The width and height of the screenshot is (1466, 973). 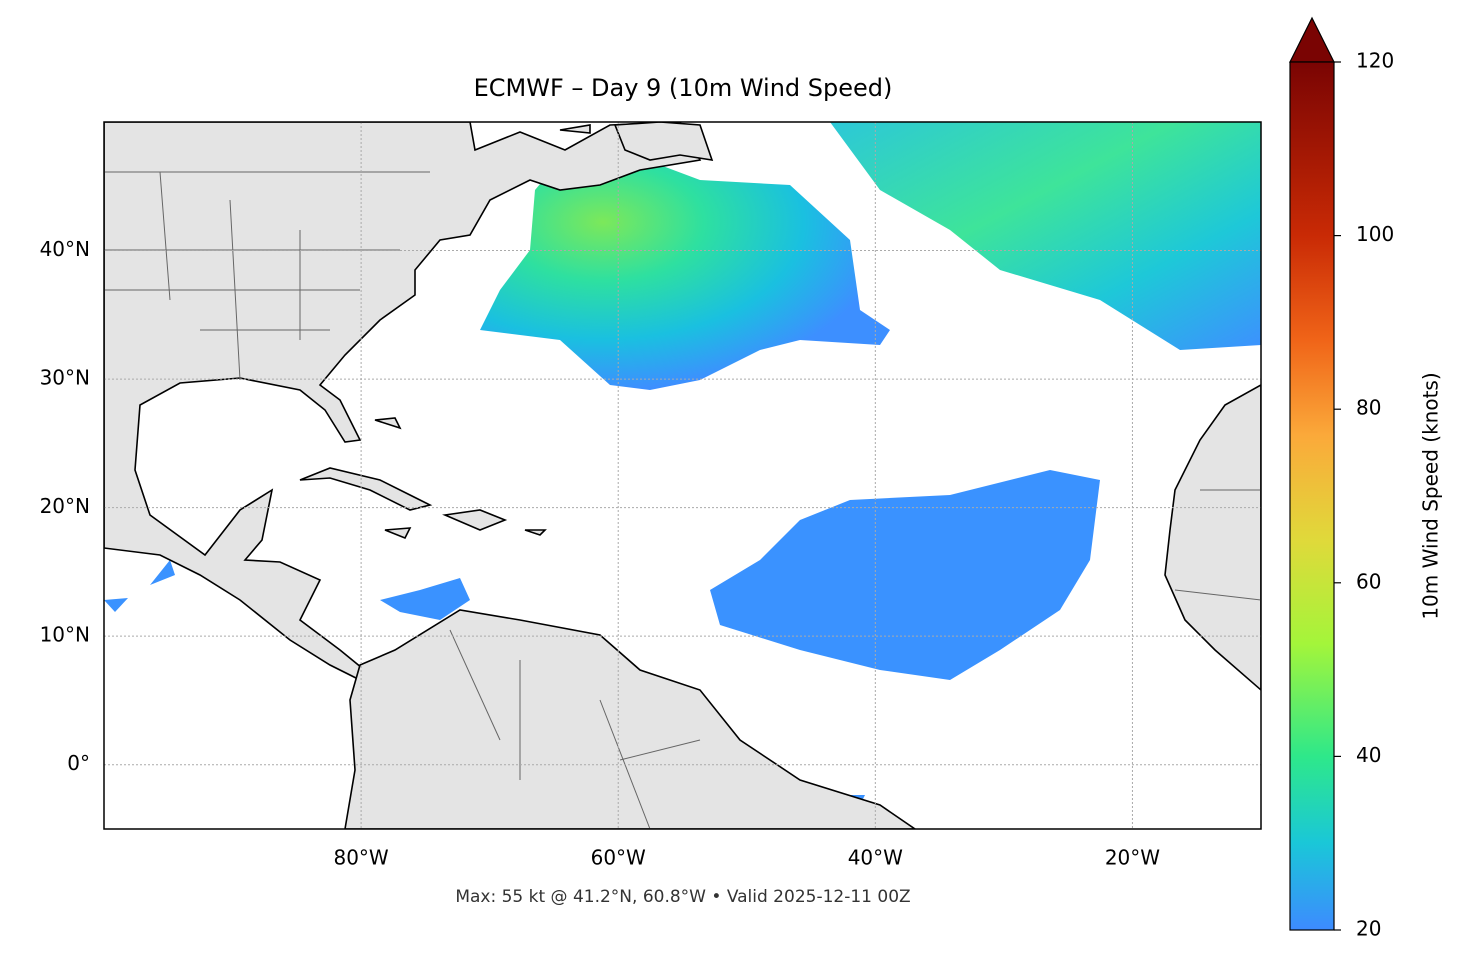 What do you see at coordinates (65, 249) in the screenshot?
I see `y-tick-label: 40°N` at bounding box center [65, 249].